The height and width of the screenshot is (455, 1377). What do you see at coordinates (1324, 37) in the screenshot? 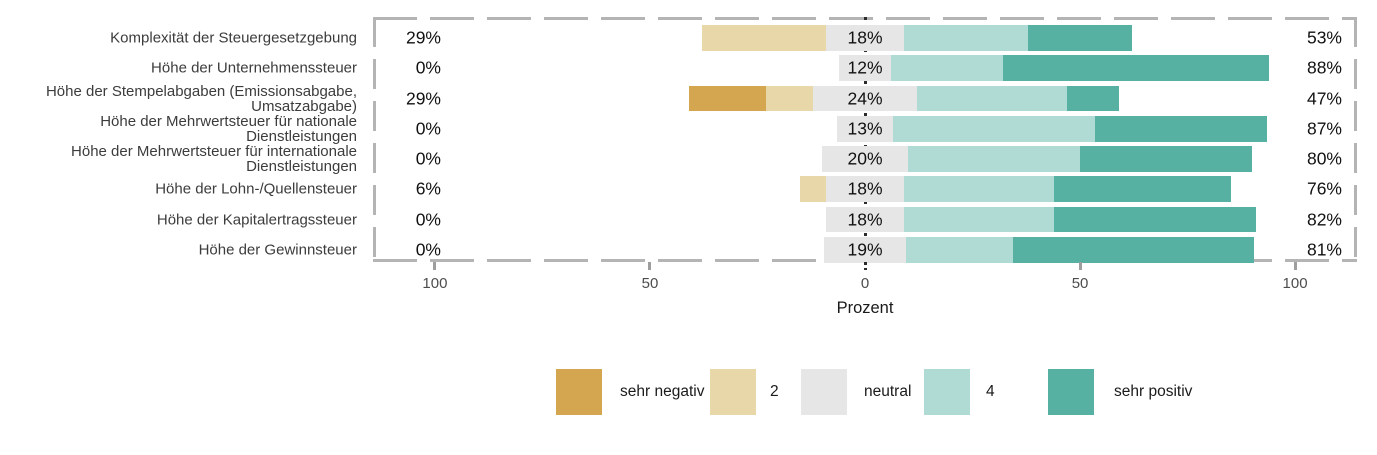
I see `positive-total-label: 53%` at bounding box center [1324, 37].